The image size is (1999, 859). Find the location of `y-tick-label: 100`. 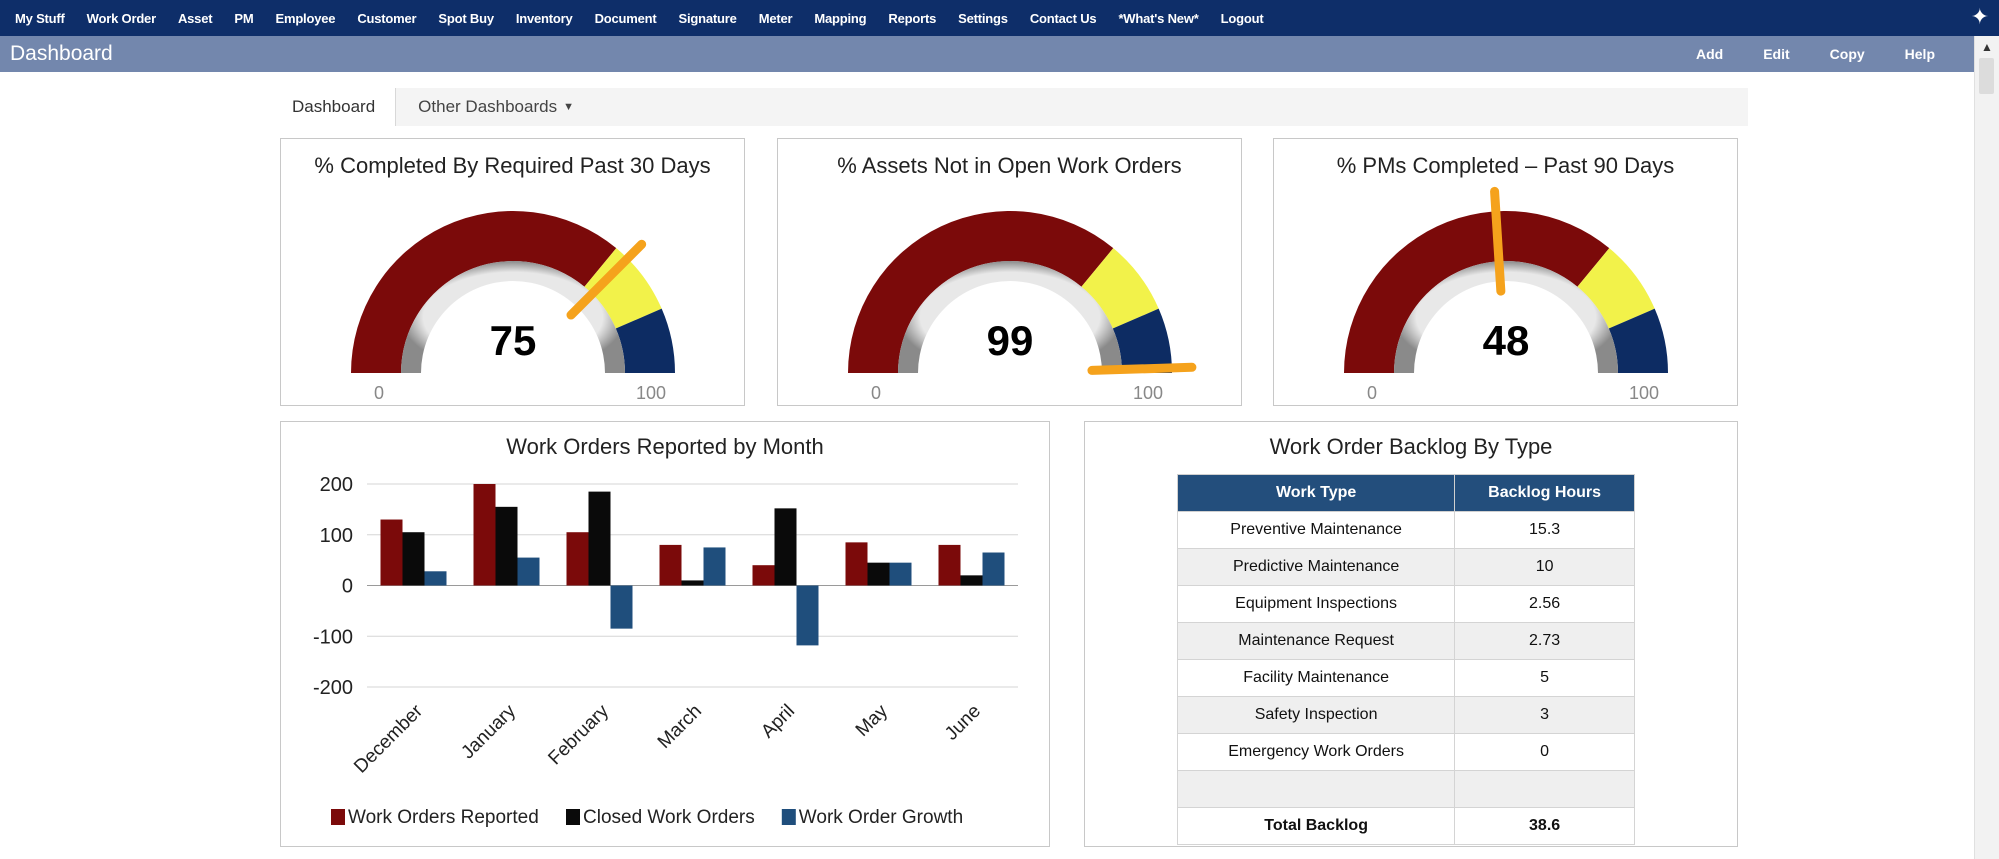

y-tick-label: 100 is located at coordinates (336, 536).